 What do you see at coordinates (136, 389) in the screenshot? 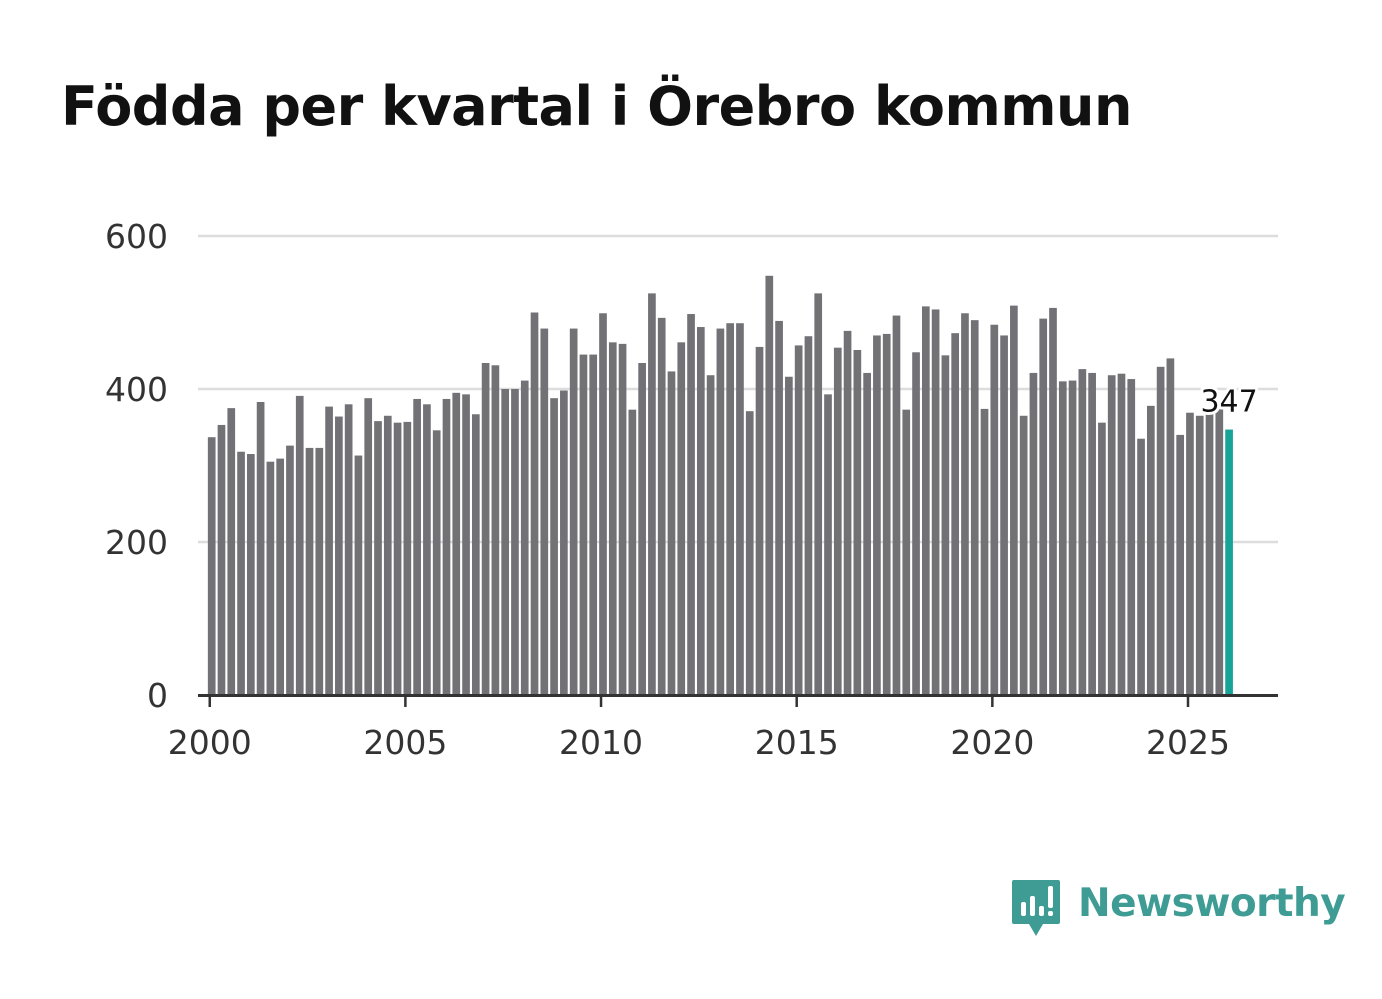
I see `y-tick-label: 400` at bounding box center [136, 389].